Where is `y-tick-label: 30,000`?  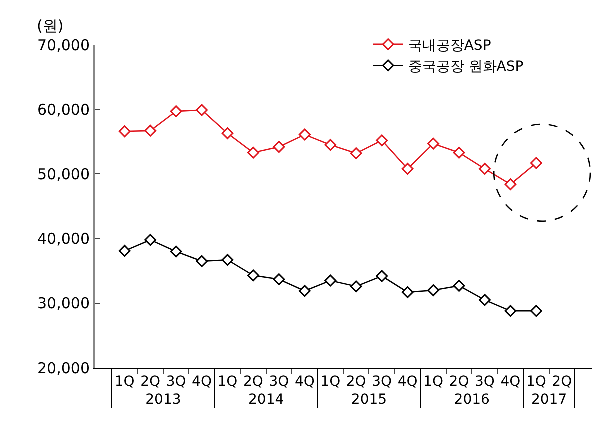 y-tick-label: 30,000 is located at coordinates (64, 303).